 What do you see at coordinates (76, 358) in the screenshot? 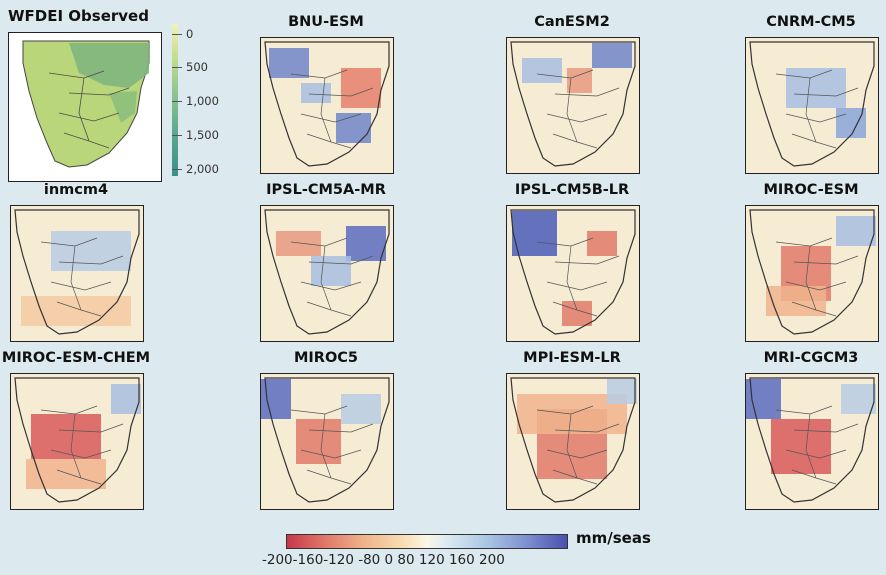
I see `model-map-title: MIROC-ESM-CHEM` at bounding box center [76, 358].